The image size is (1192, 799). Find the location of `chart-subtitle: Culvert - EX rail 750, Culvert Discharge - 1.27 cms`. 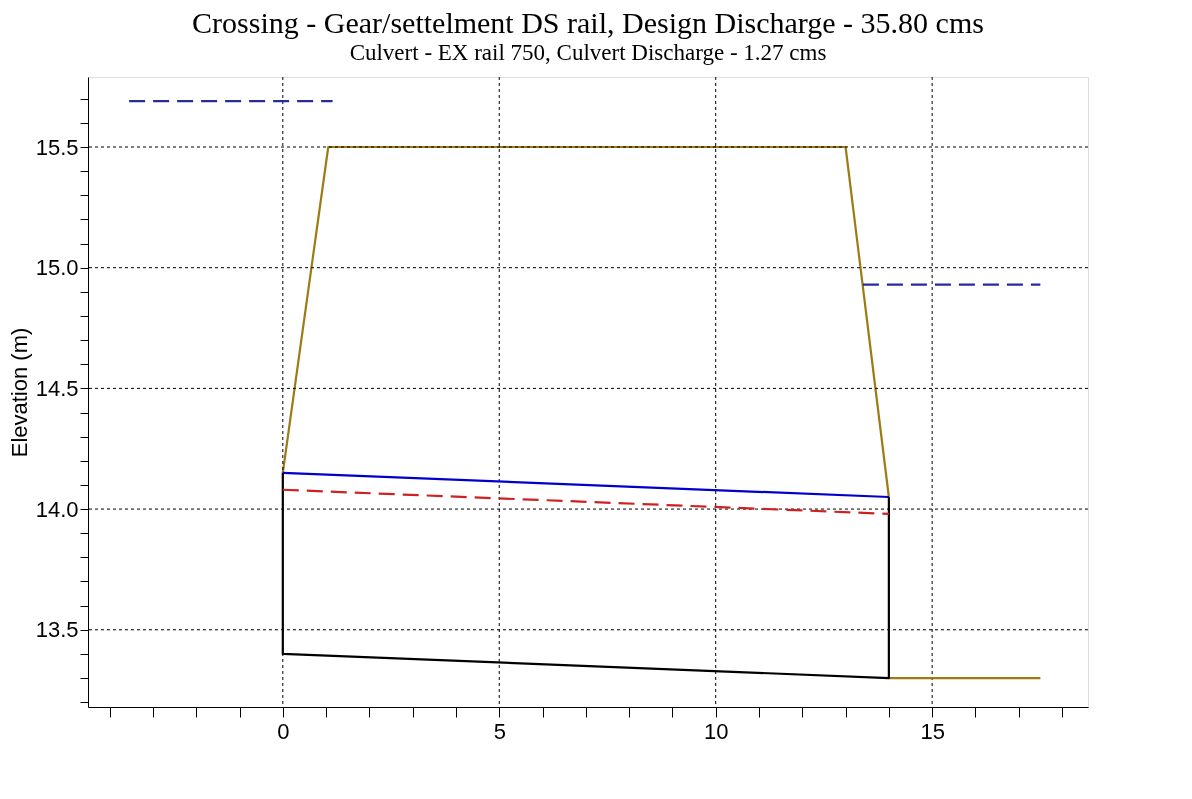

chart-subtitle: Culvert - EX rail 750, Culvert Discharge - 1.27 cms is located at coordinates (588, 52).